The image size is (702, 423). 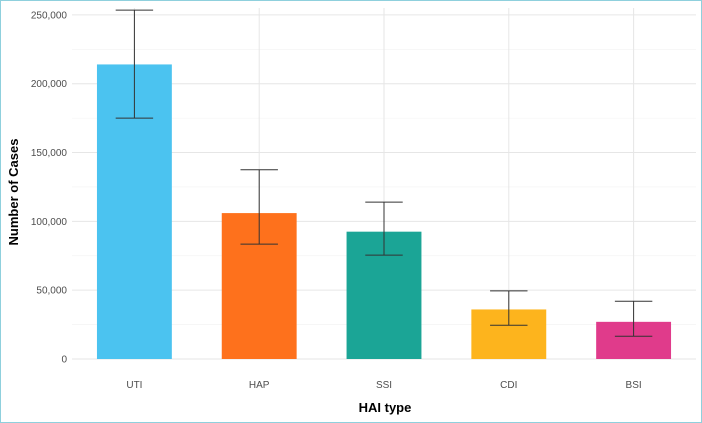 I want to click on y-tick-label: 150,000, so click(x=49, y=153).